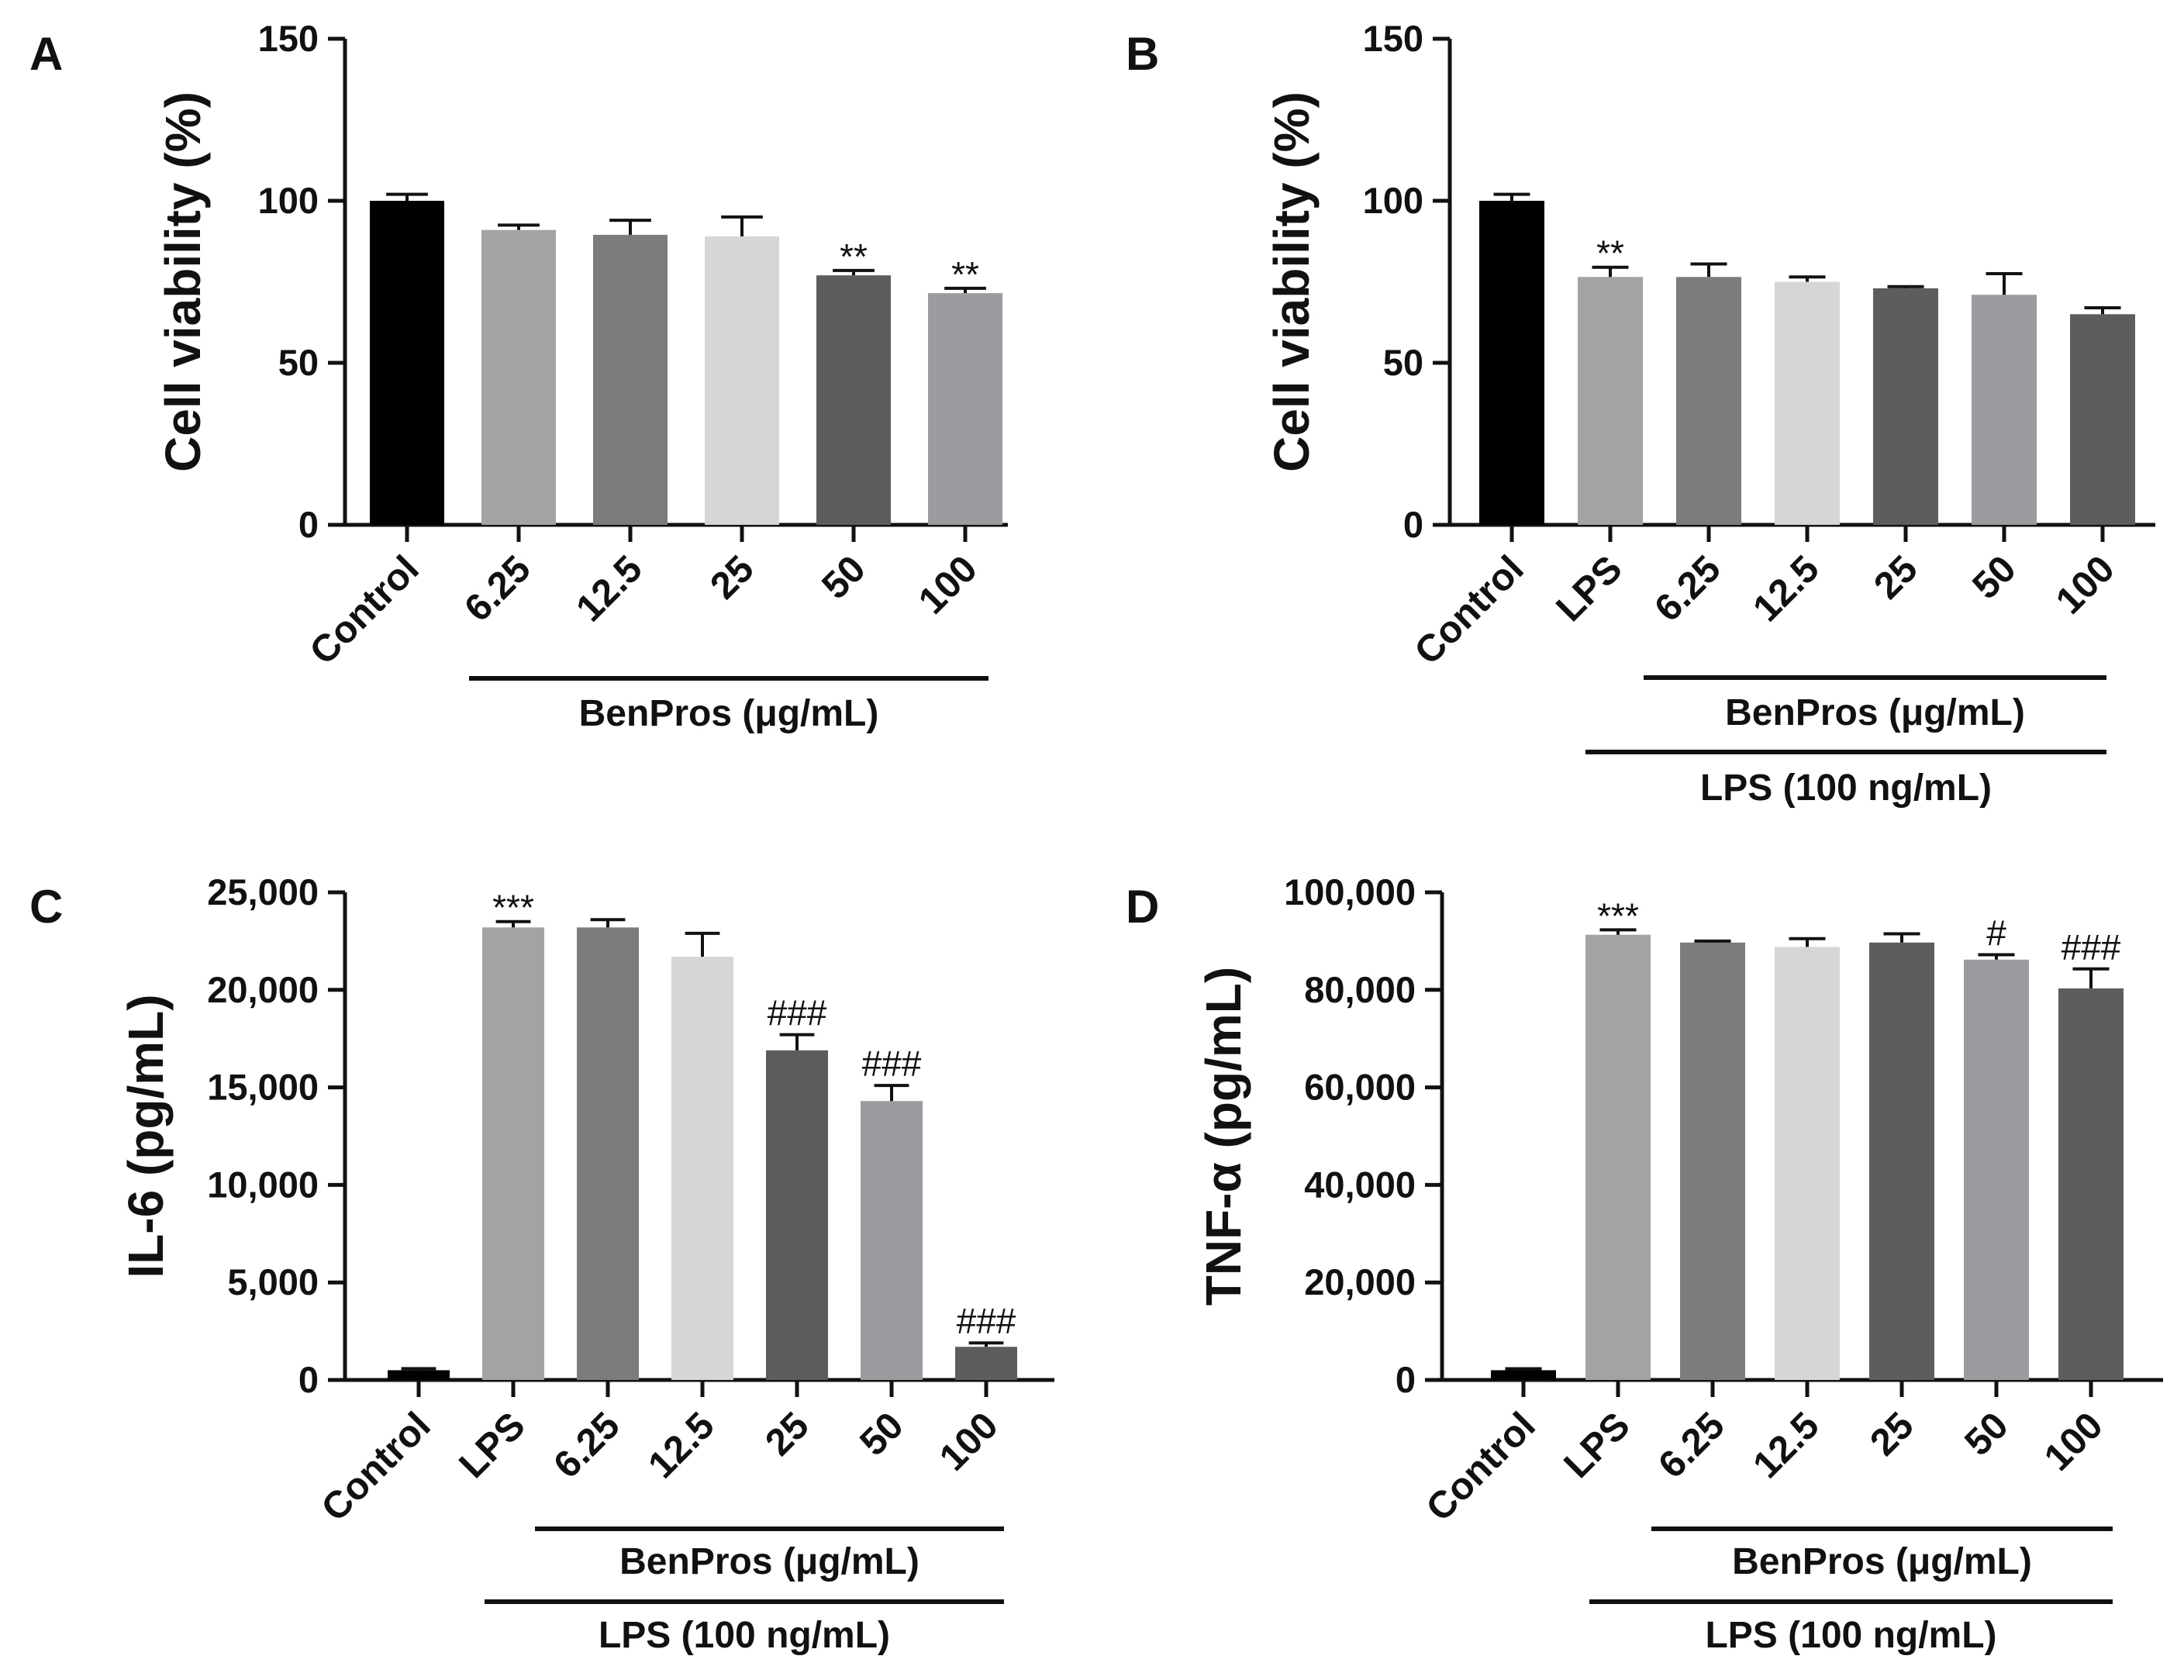 This screenshot has height=1680, width=2184. Describe the element at coordinates (1360, 1185) in the screenshot. I see `y-tick-label: 40,000` at that location.